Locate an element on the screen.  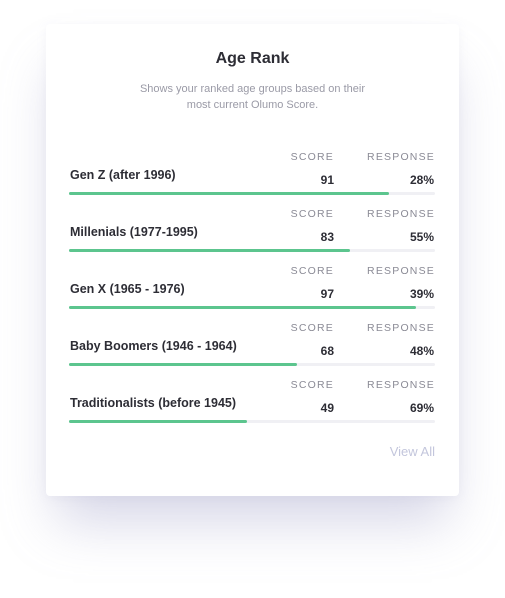
age-group-name: Gen Z (after 1996) is located at coordinates (123, 175).